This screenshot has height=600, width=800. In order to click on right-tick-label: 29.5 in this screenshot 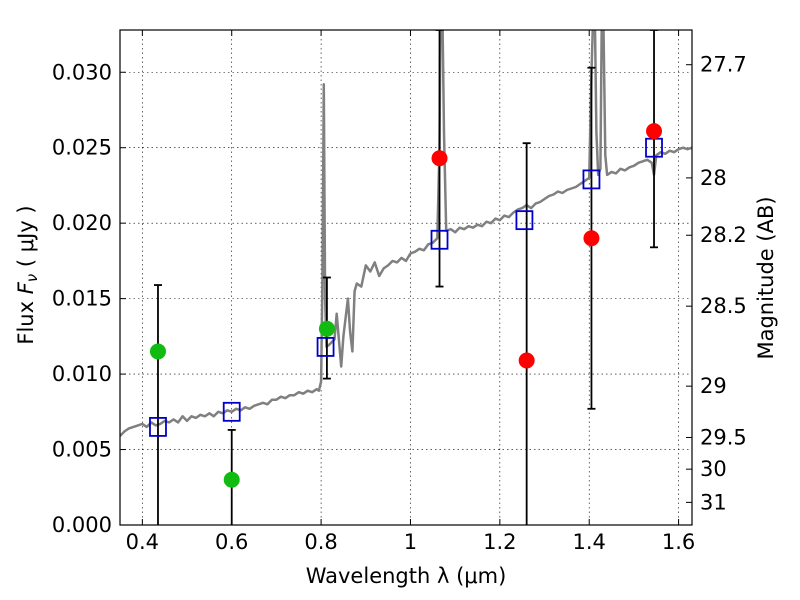, I will do `click(723, 437)`.